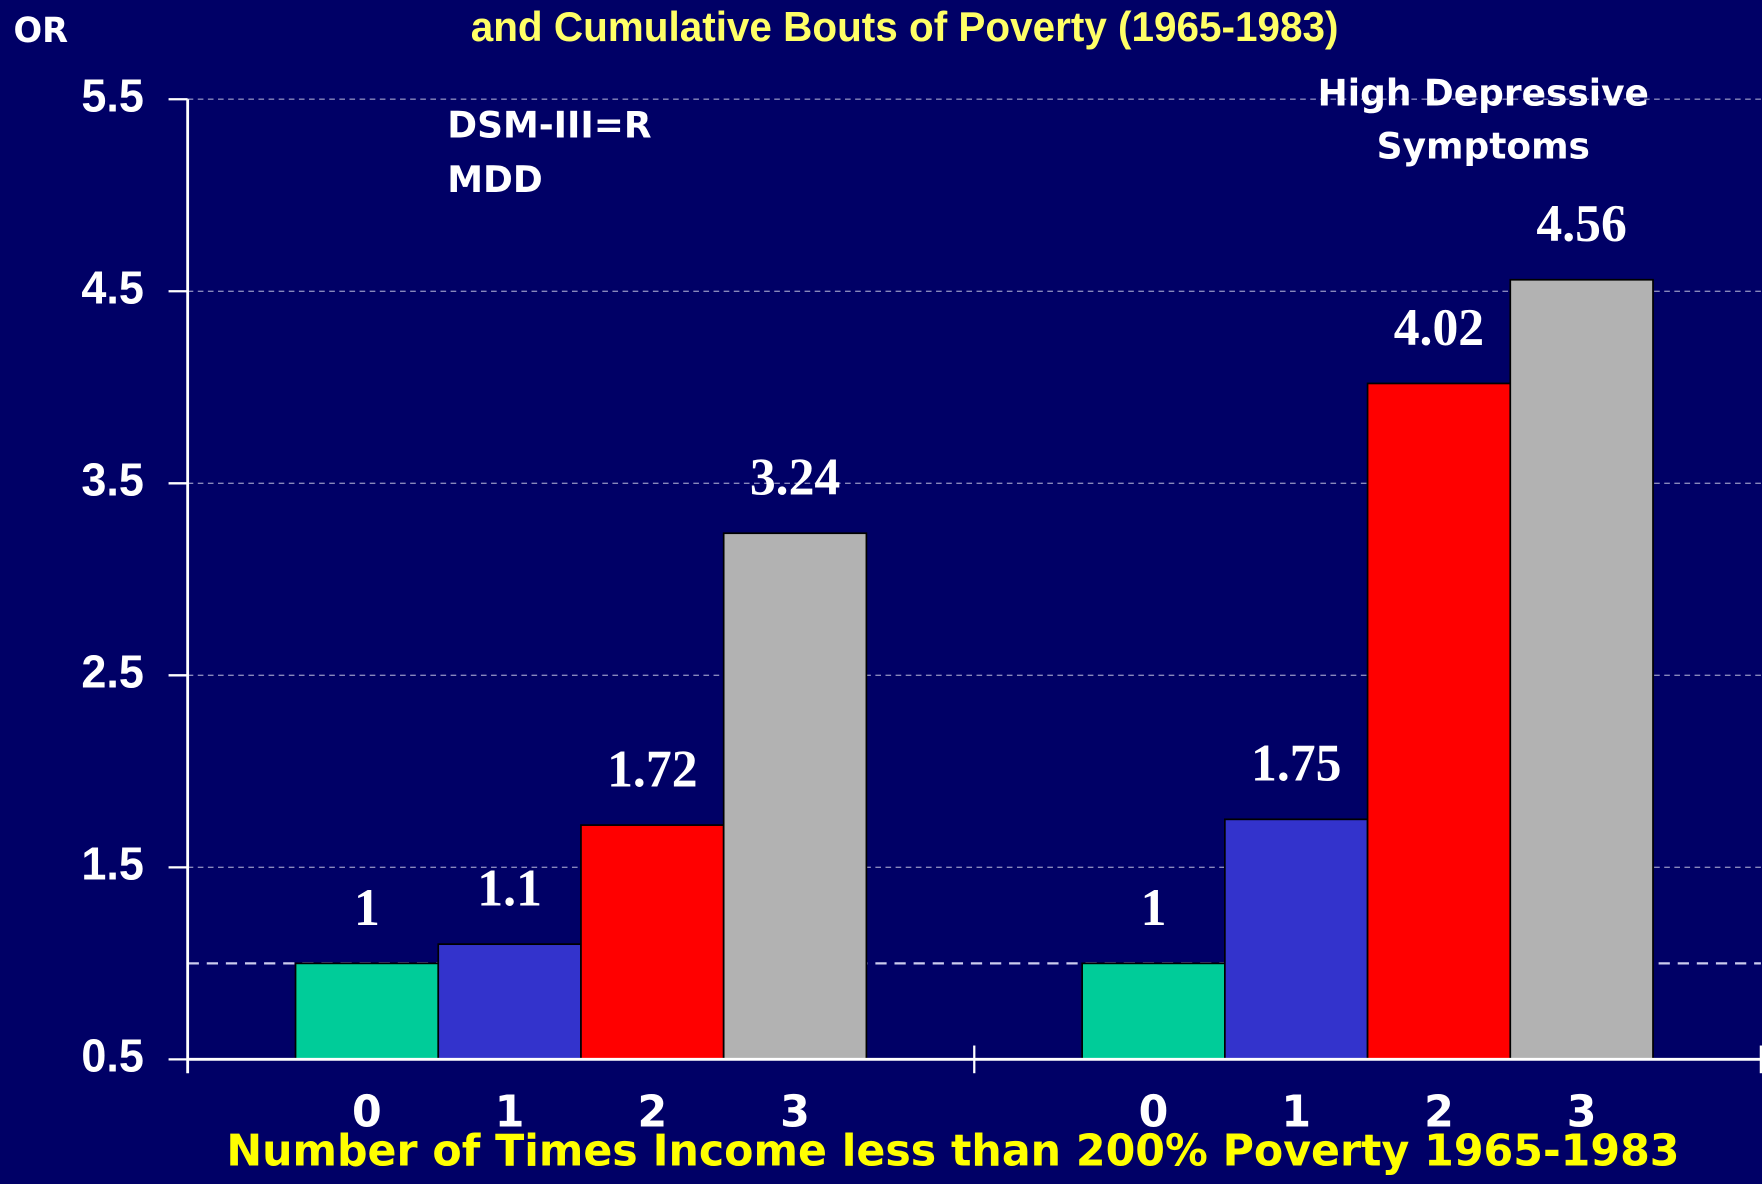 This screenshot has height=1184, width=1762. I want to click on y-tick-label: 5.5, so click(112, 96).